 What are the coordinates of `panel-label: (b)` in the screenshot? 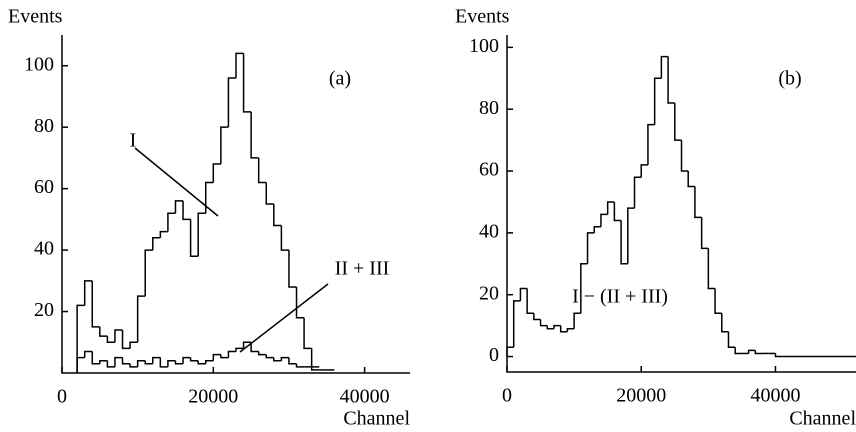 It's located at (789, 79).